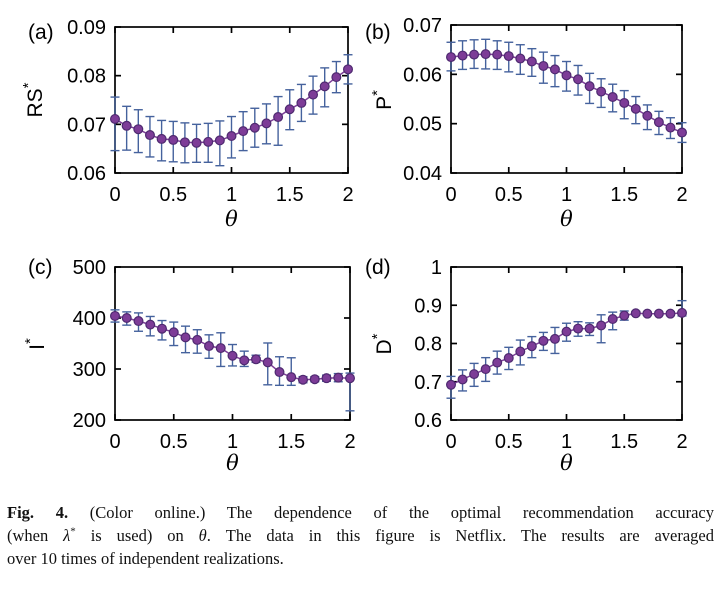 The height and width of the screenshot is (589, 720). I want to click on lambda-superscript: *, so click(73, 531).